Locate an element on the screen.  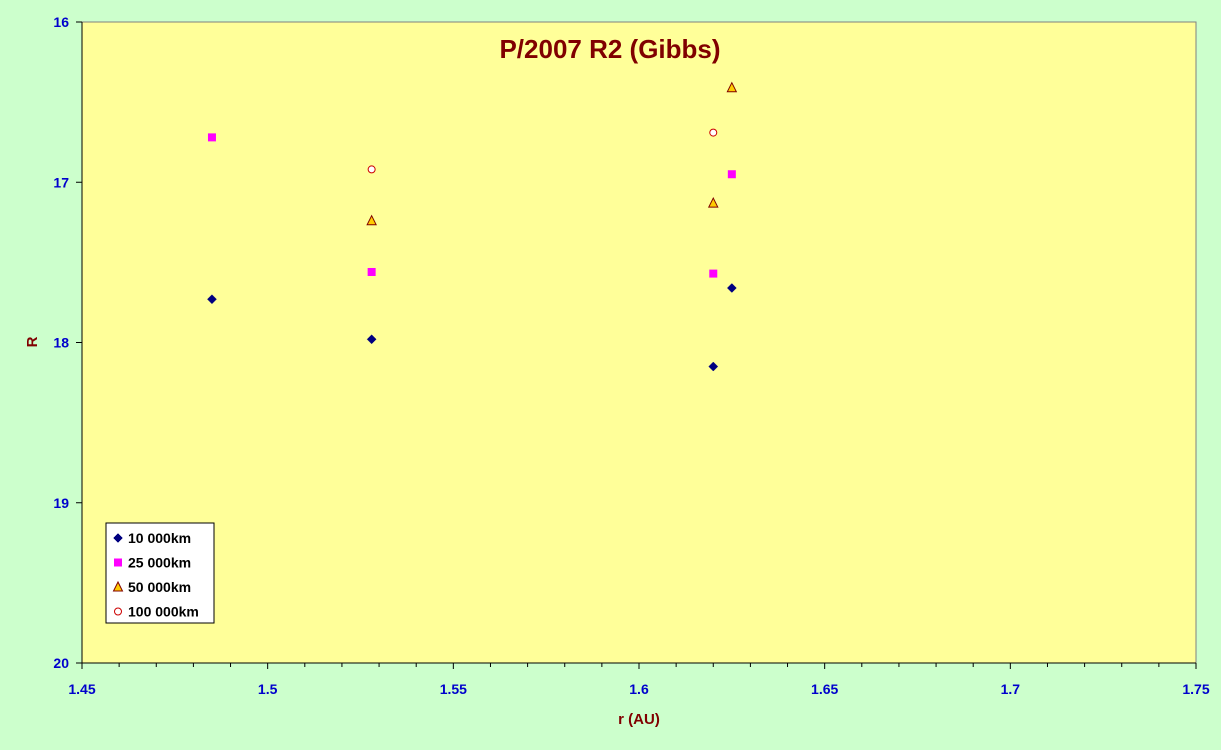
legend-label: 100 000km is located at coordinates (163, 612).